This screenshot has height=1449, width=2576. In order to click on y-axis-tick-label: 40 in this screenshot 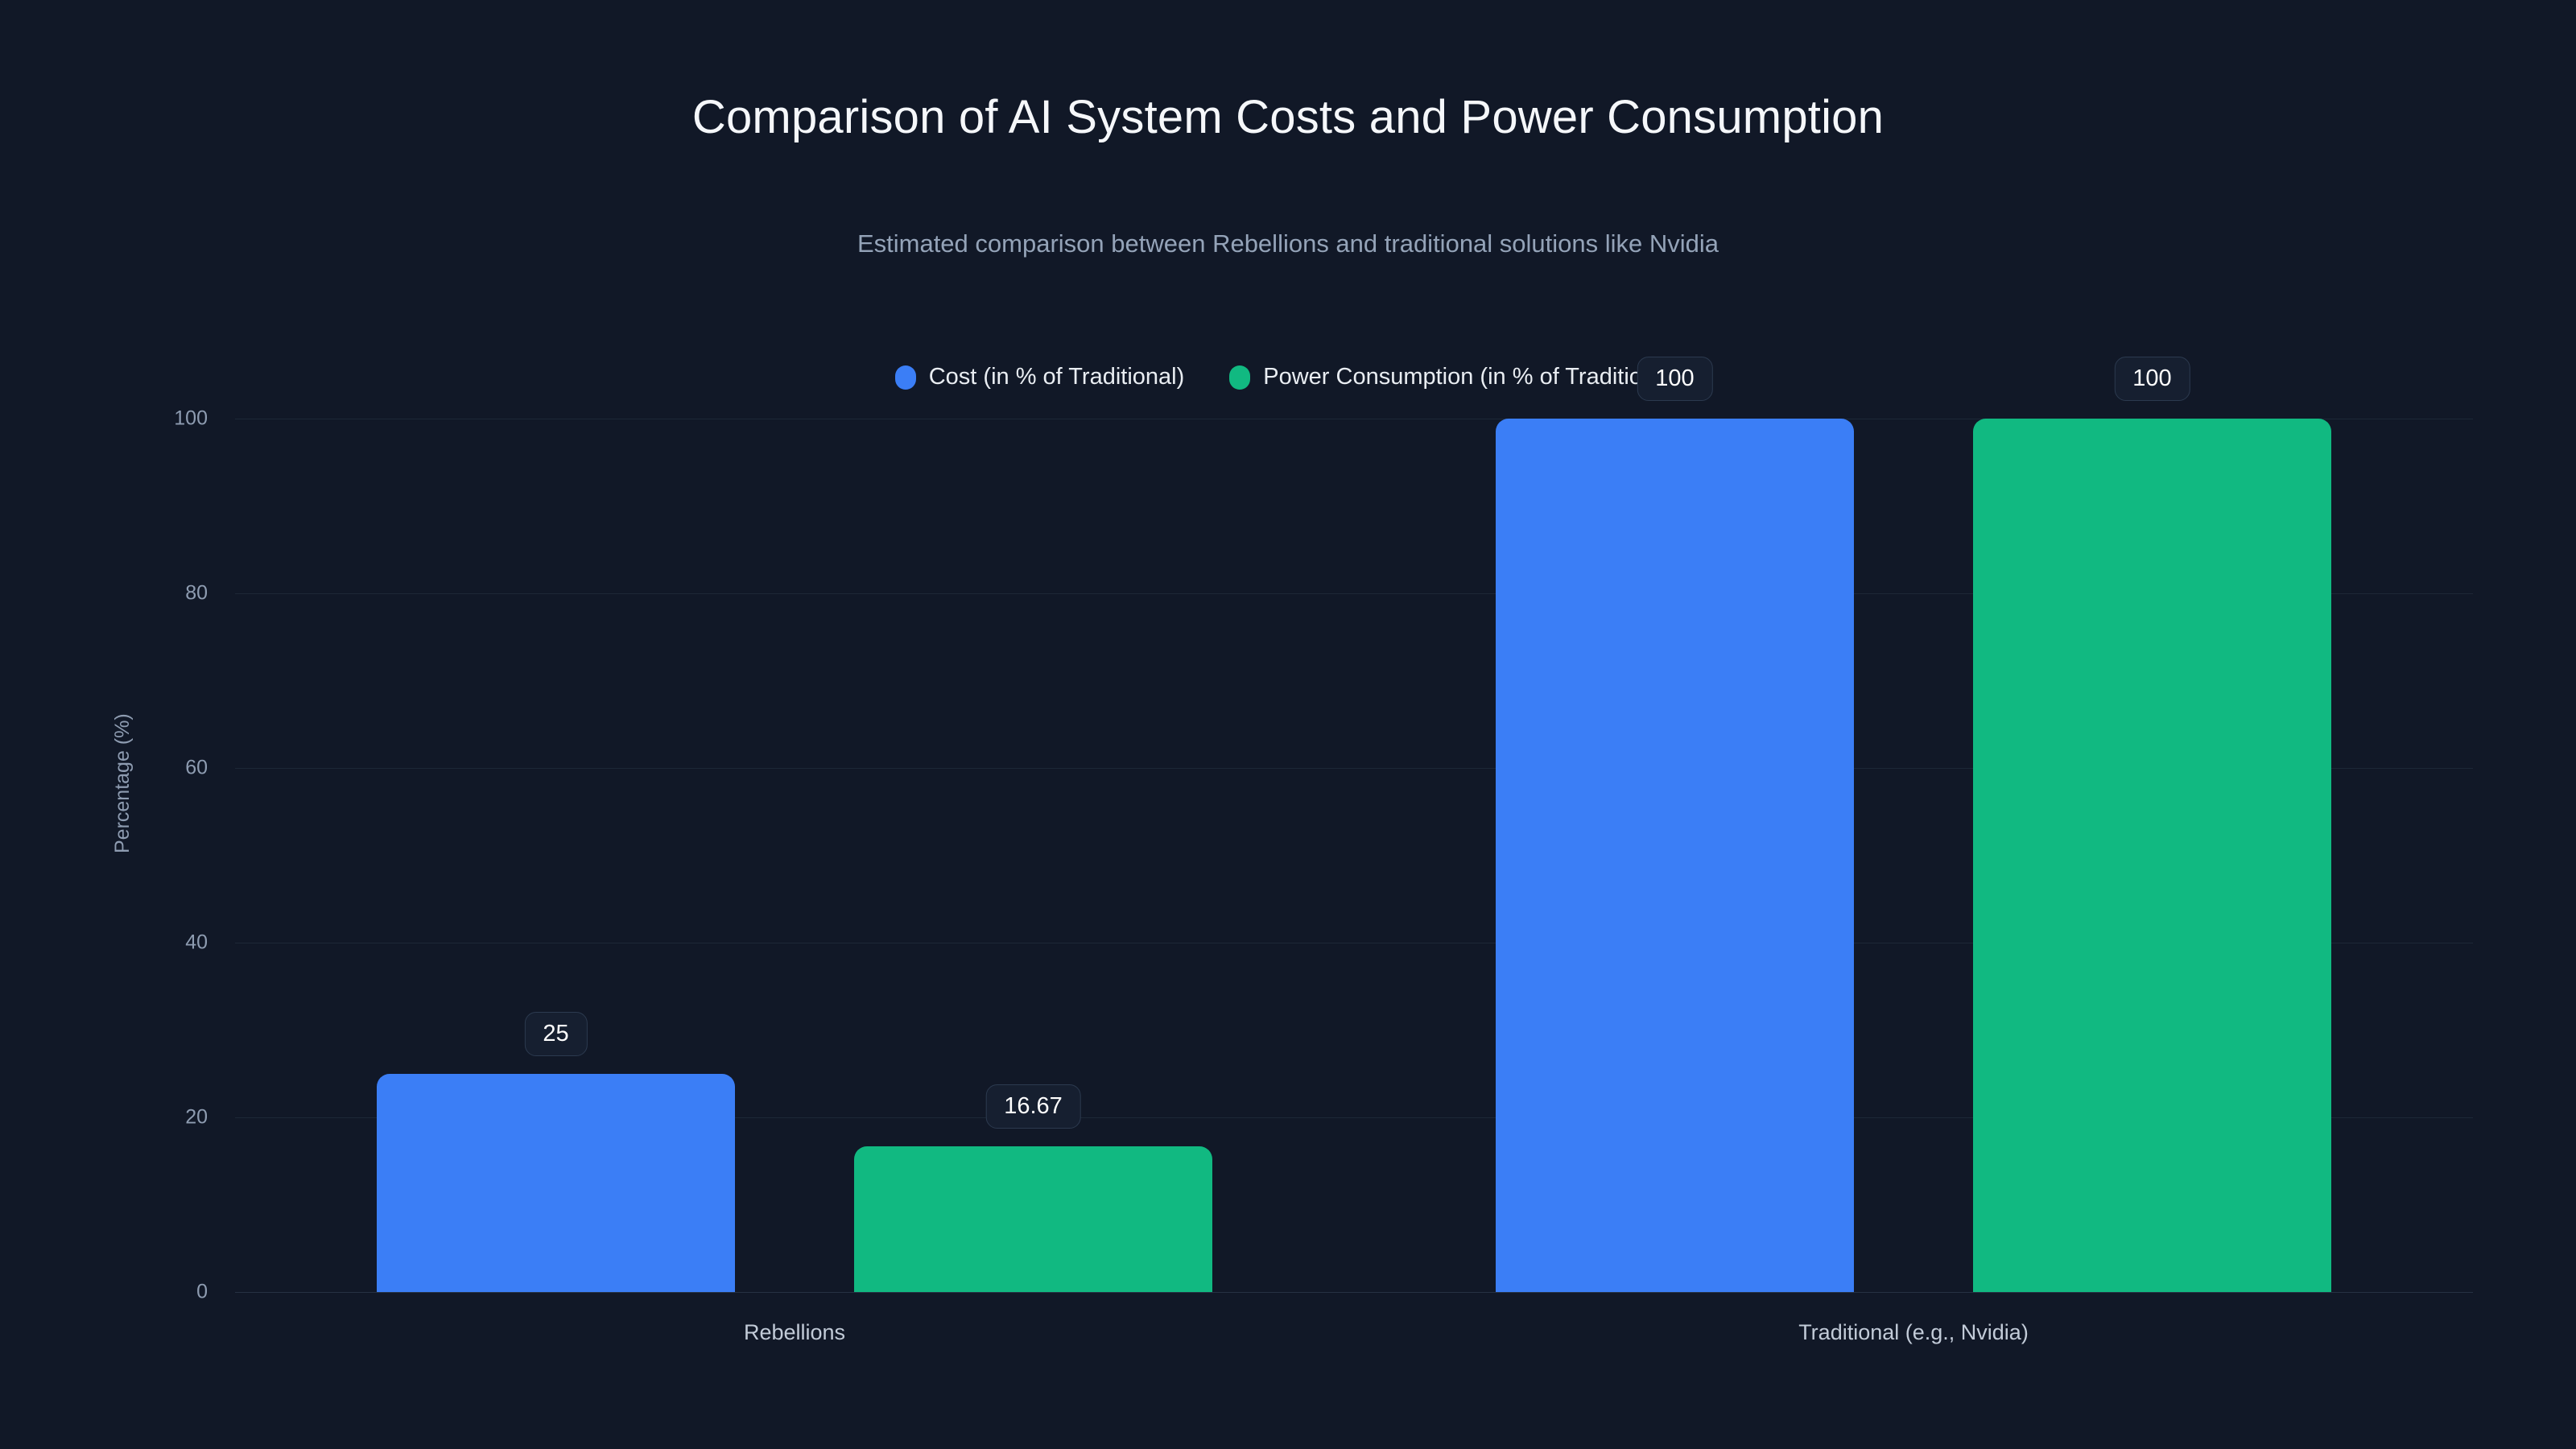, I will do `click(196, 942)`.